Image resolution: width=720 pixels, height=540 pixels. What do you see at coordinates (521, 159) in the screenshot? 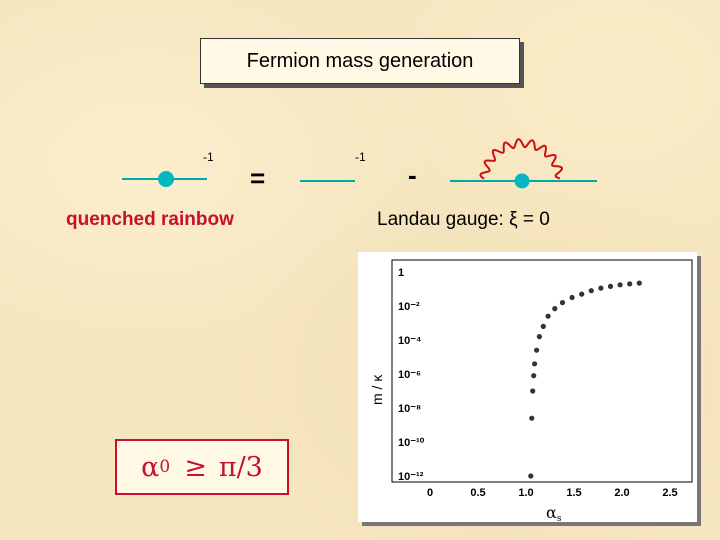
I see `photon-wavy-line` at bounding box center [521, 159].